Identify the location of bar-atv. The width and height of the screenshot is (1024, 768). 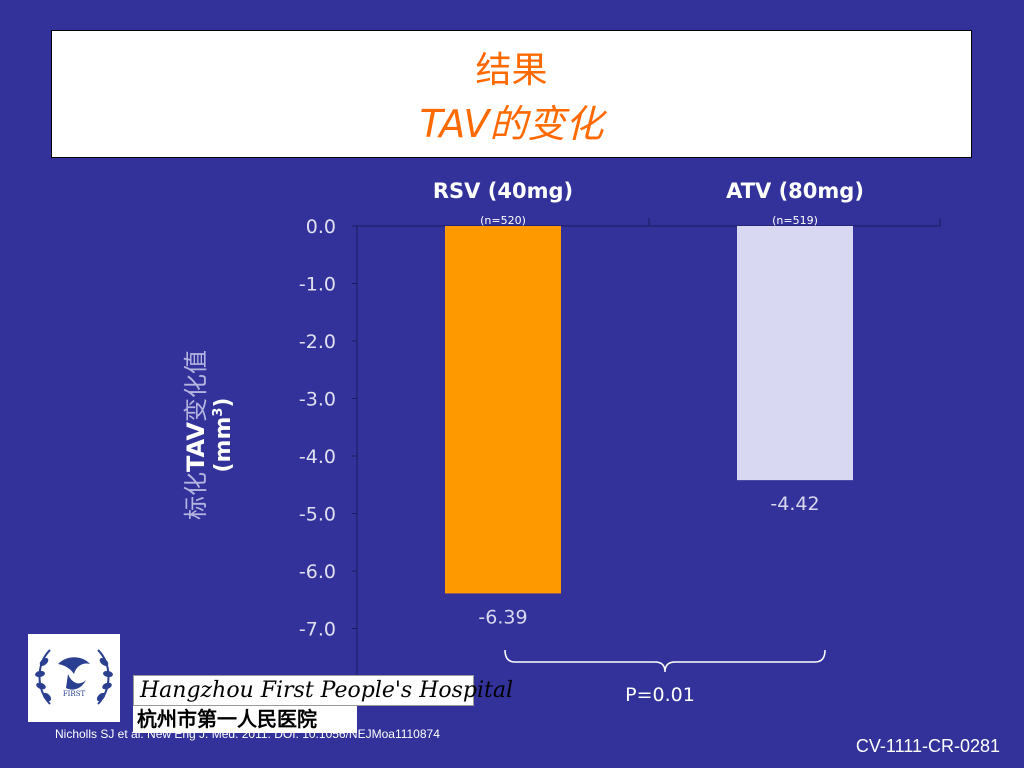
(795, 353).